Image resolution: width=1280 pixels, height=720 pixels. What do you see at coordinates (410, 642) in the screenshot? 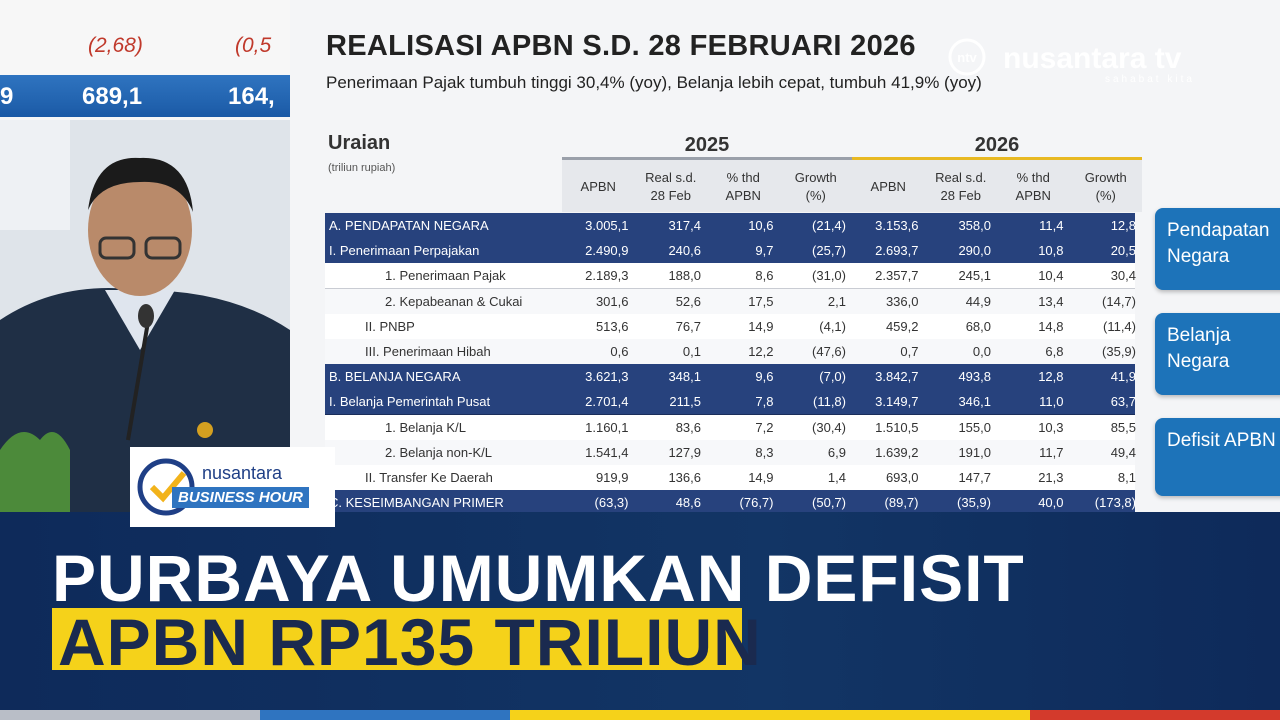
I see `headline-line: APBN RP135 TRILIUN` at bounding box center [410, 642].